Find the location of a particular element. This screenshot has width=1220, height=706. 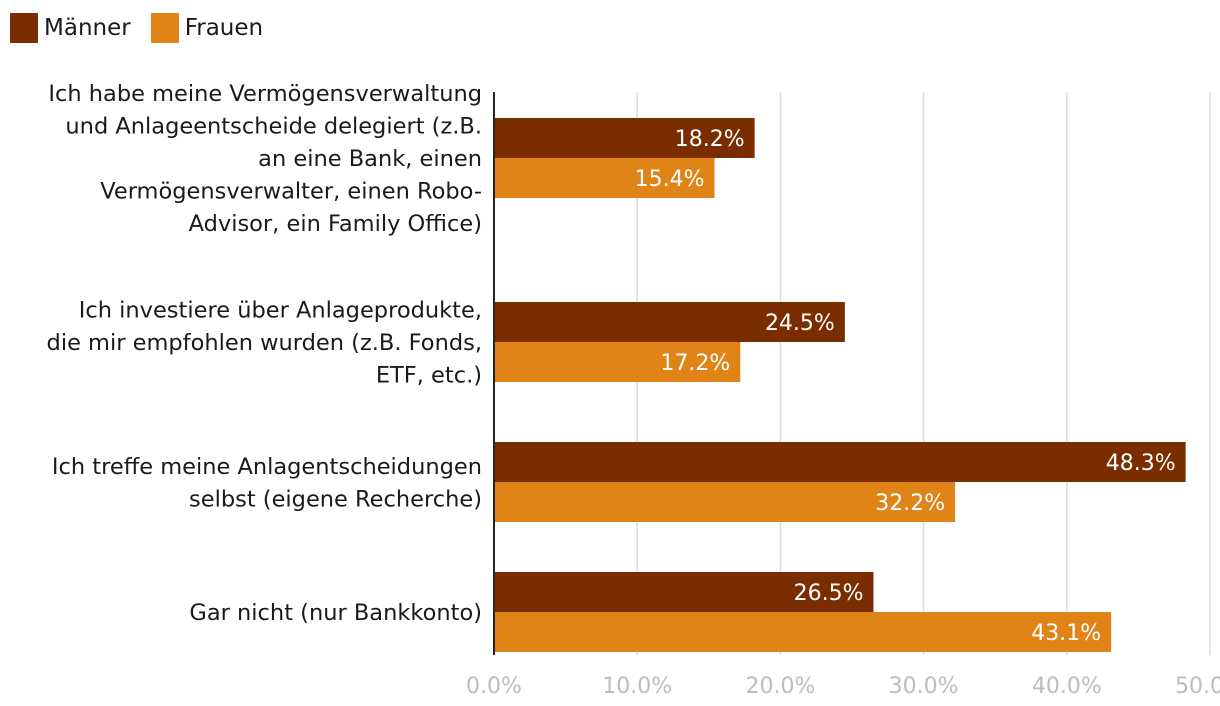

data-label: 48.3% is located at coordinates (1141, 463).